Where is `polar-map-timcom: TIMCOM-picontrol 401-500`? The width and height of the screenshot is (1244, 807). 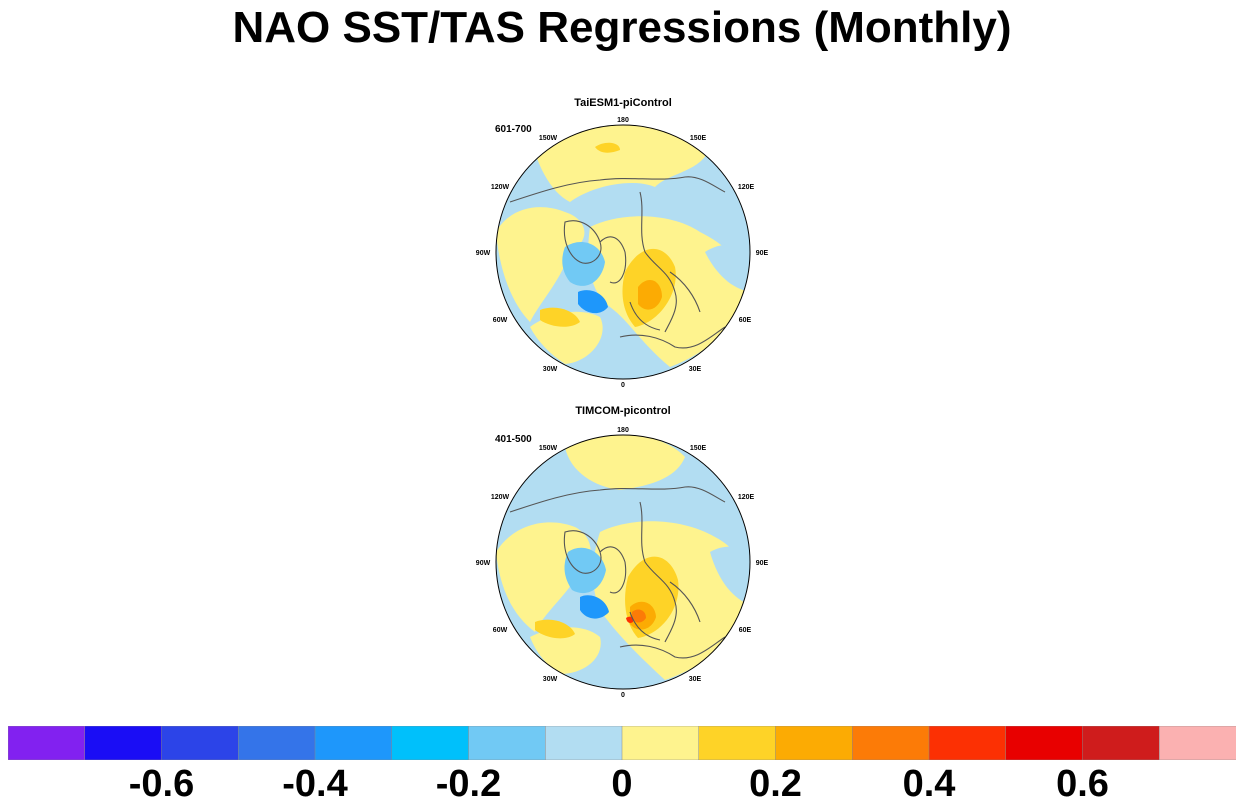
polar-map-timcom: TIMCOM-picontrol 401-500 is located at coordinates (622, 552).